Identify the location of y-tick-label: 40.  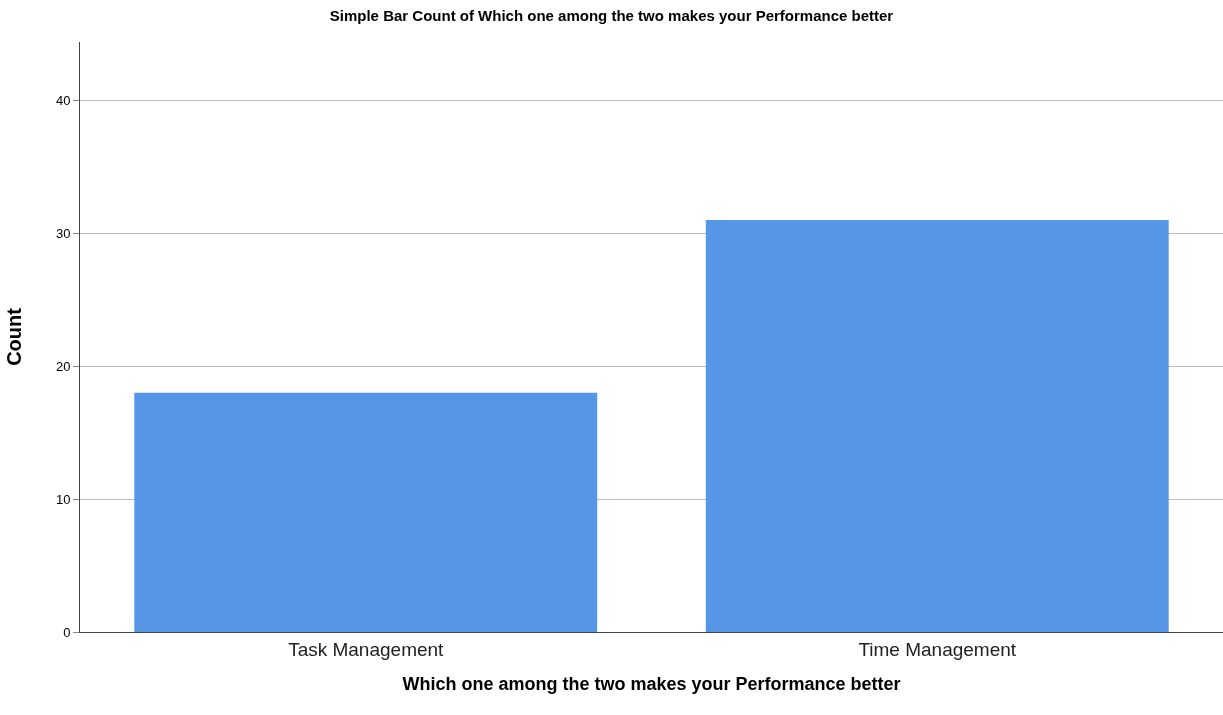
(63, 101).